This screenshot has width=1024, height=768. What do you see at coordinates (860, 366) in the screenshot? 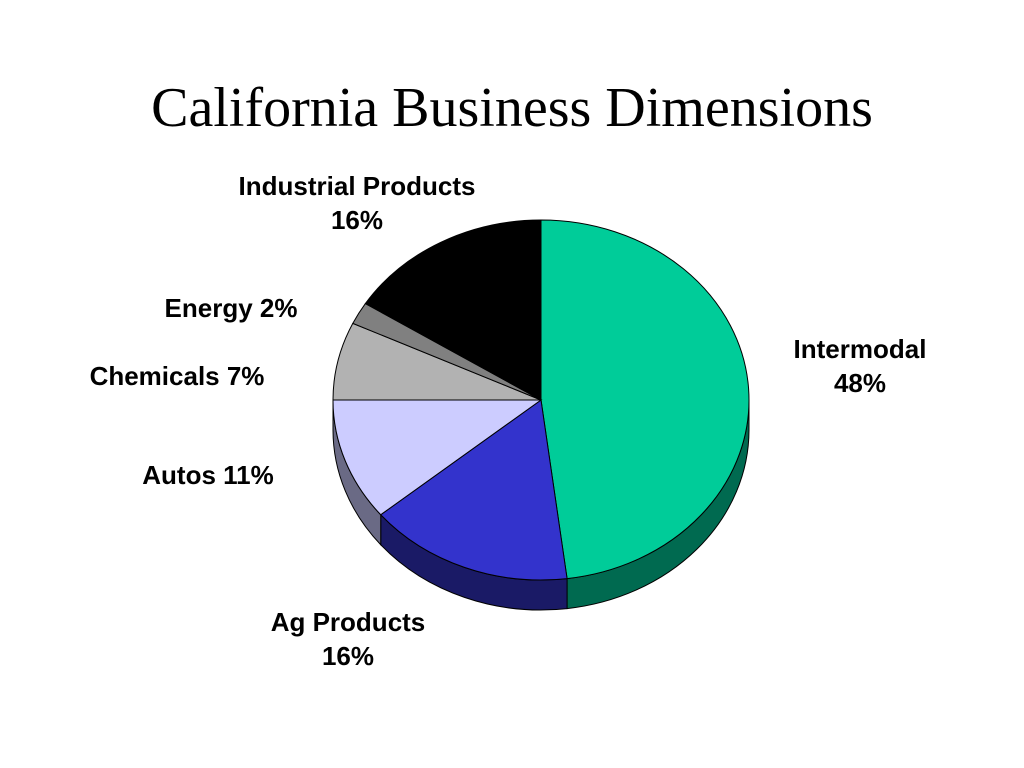
I see `pie-label-intermodal: Intermodal 48%` at bounding box center [860, 366].